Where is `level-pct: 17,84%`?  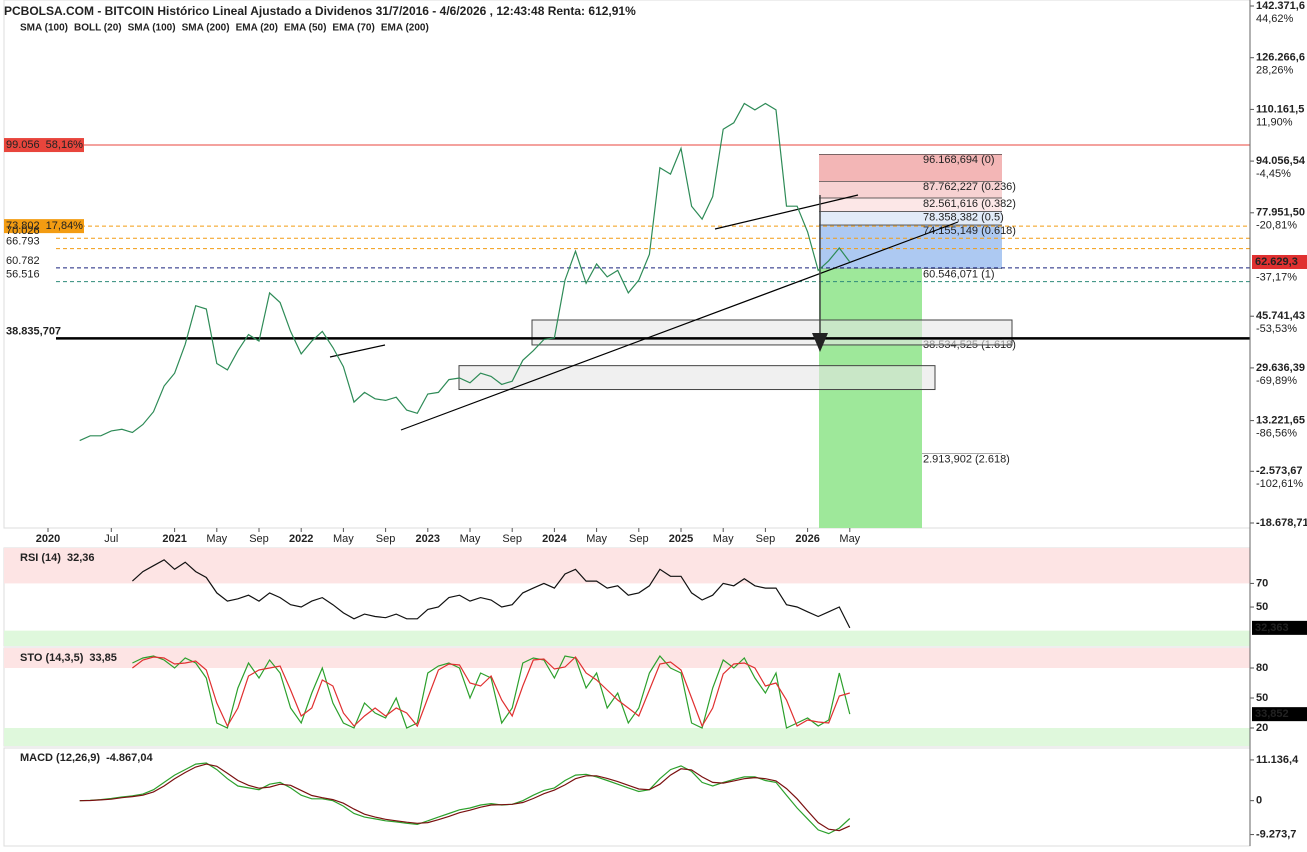 level-pct: 17,84% is located at coordinates (65, 226).